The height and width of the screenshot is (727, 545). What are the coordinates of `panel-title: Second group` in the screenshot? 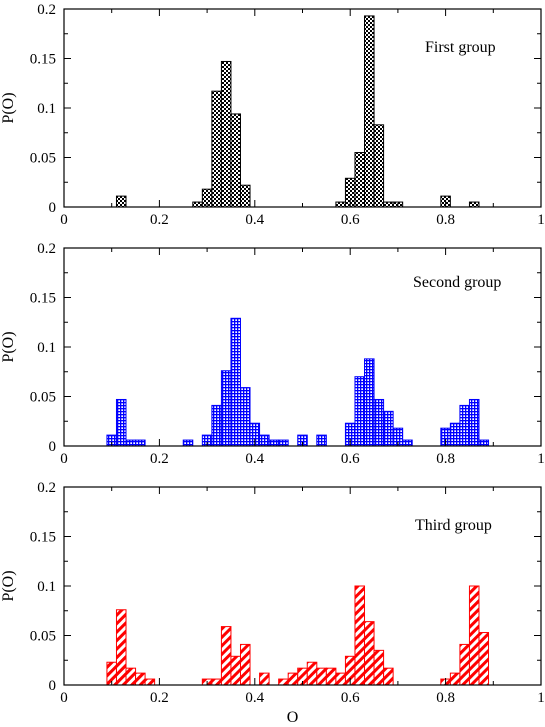 It's located at (457, 282).